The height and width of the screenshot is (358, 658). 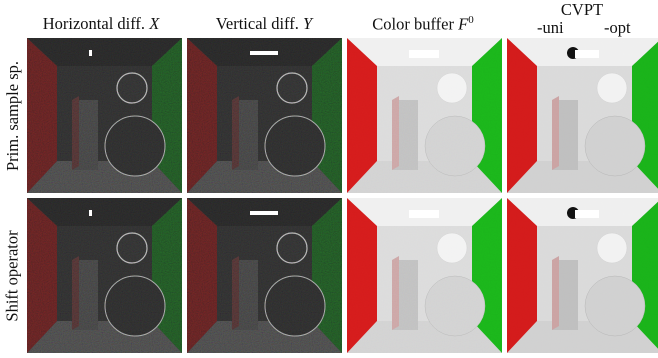 I want to click on cvpt-sub-opt: -opt, so click(x=617, y=27).